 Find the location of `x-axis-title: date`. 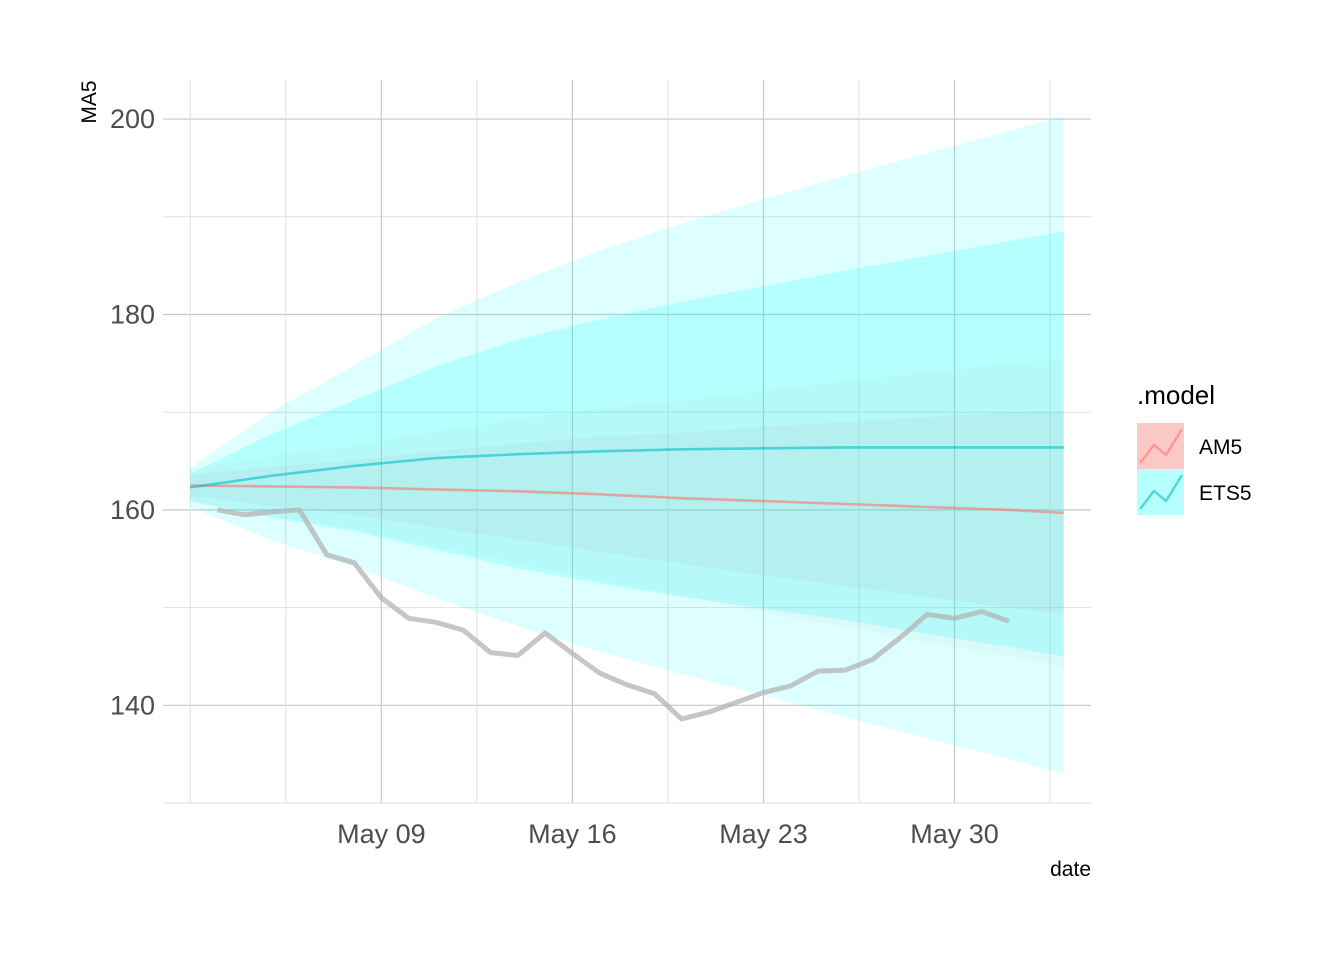

x-axis-title: date is located at coordinates (1070, 869).